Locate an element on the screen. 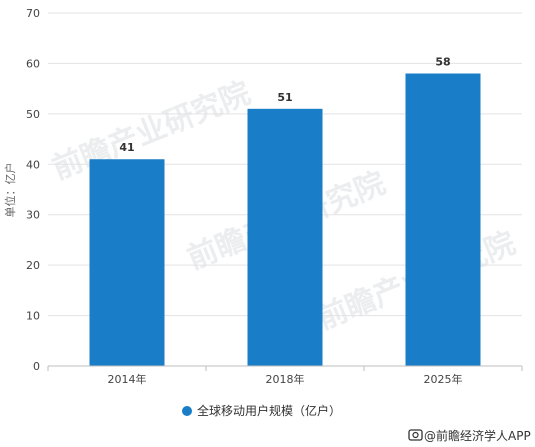 The image size is (535, 447). x-tick-label: 2025年 is located at coordinates (443, 379).